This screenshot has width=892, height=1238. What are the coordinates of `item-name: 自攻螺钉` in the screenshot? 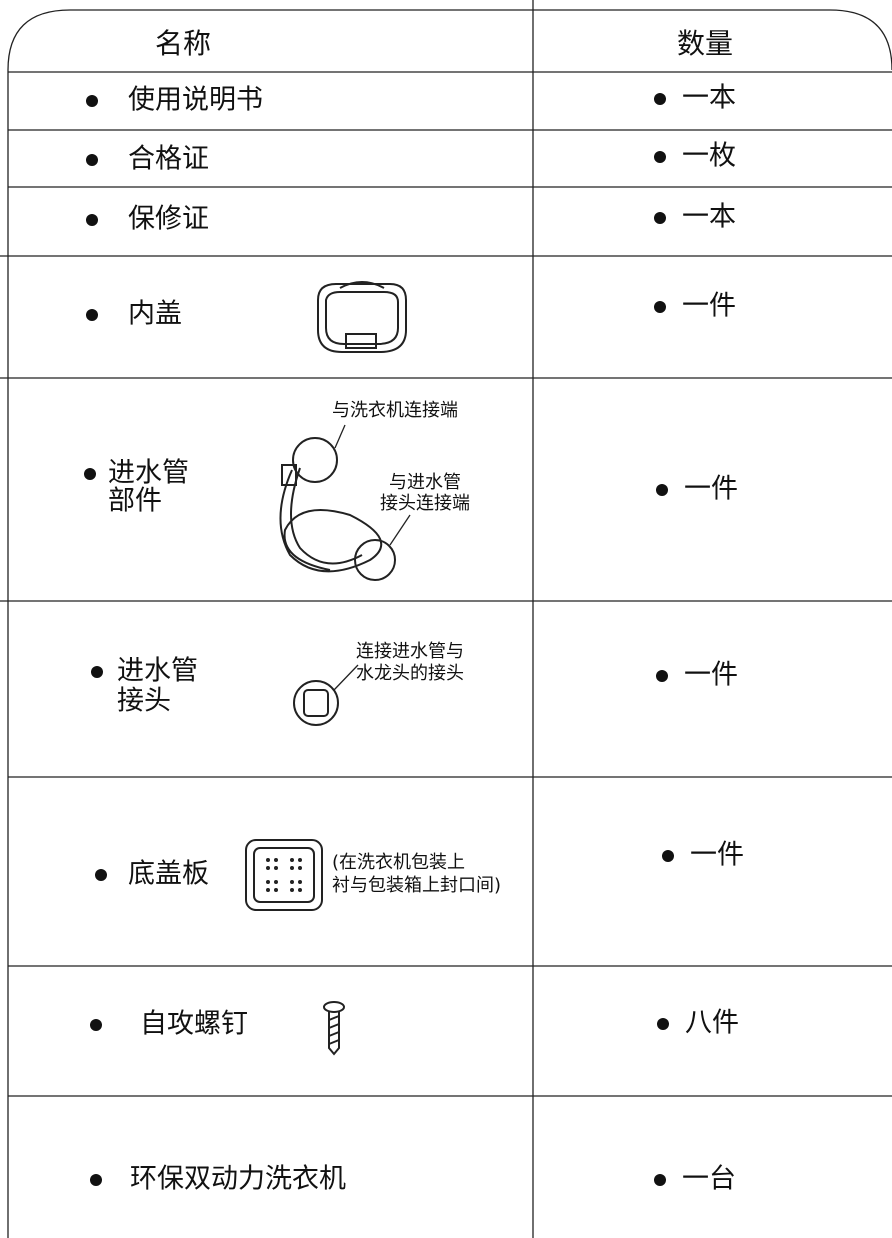 It's located at (194, 1024).